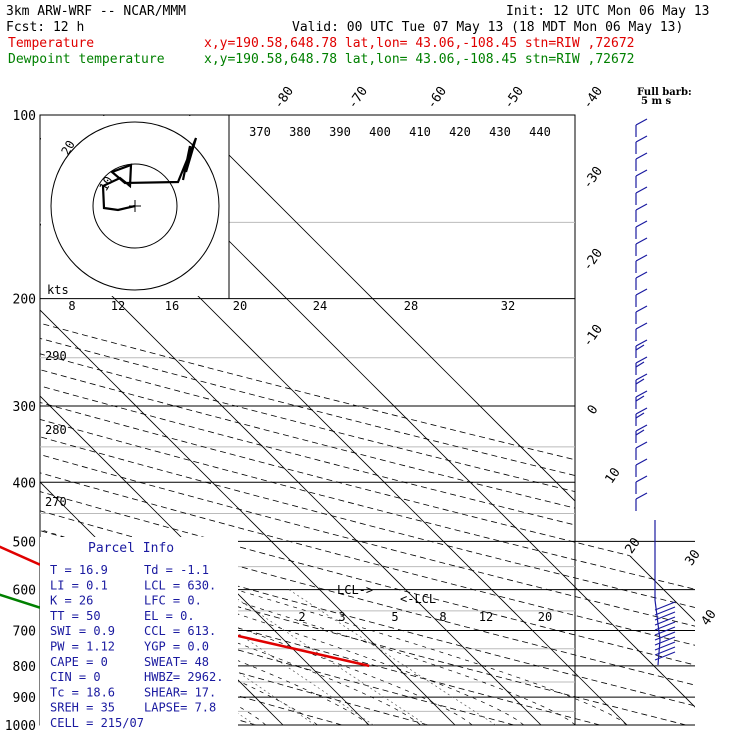 The height and width of the screenshot is (740, 740). Describe the element at coordinates (692, 557) in the screenshot. I see `isotherm-label: 30` at that location.